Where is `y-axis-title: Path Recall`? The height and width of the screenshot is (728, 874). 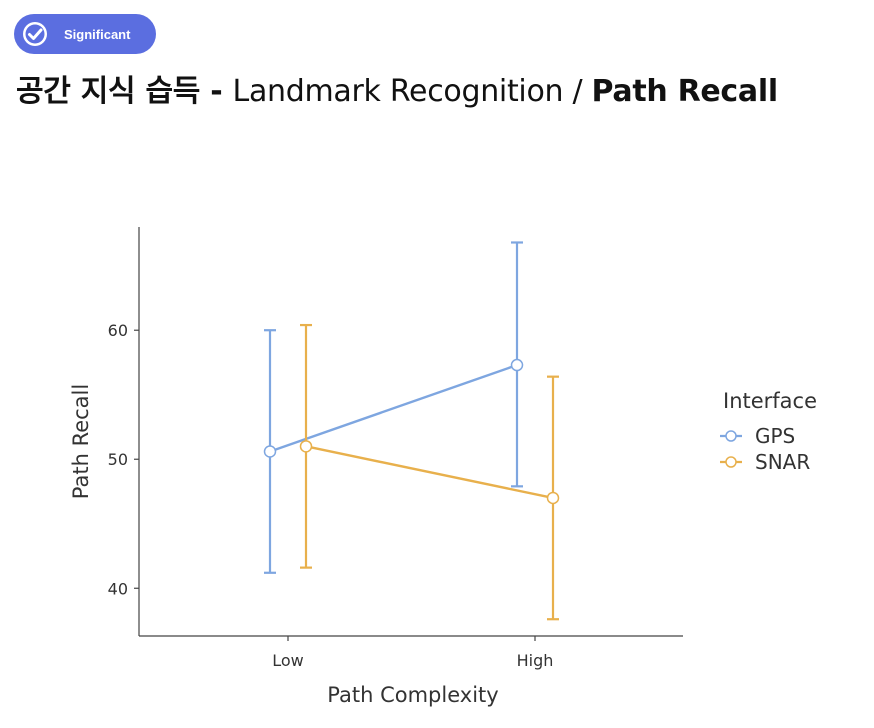 y-axis-title: Path Recall is located at coordinates (81, 441).